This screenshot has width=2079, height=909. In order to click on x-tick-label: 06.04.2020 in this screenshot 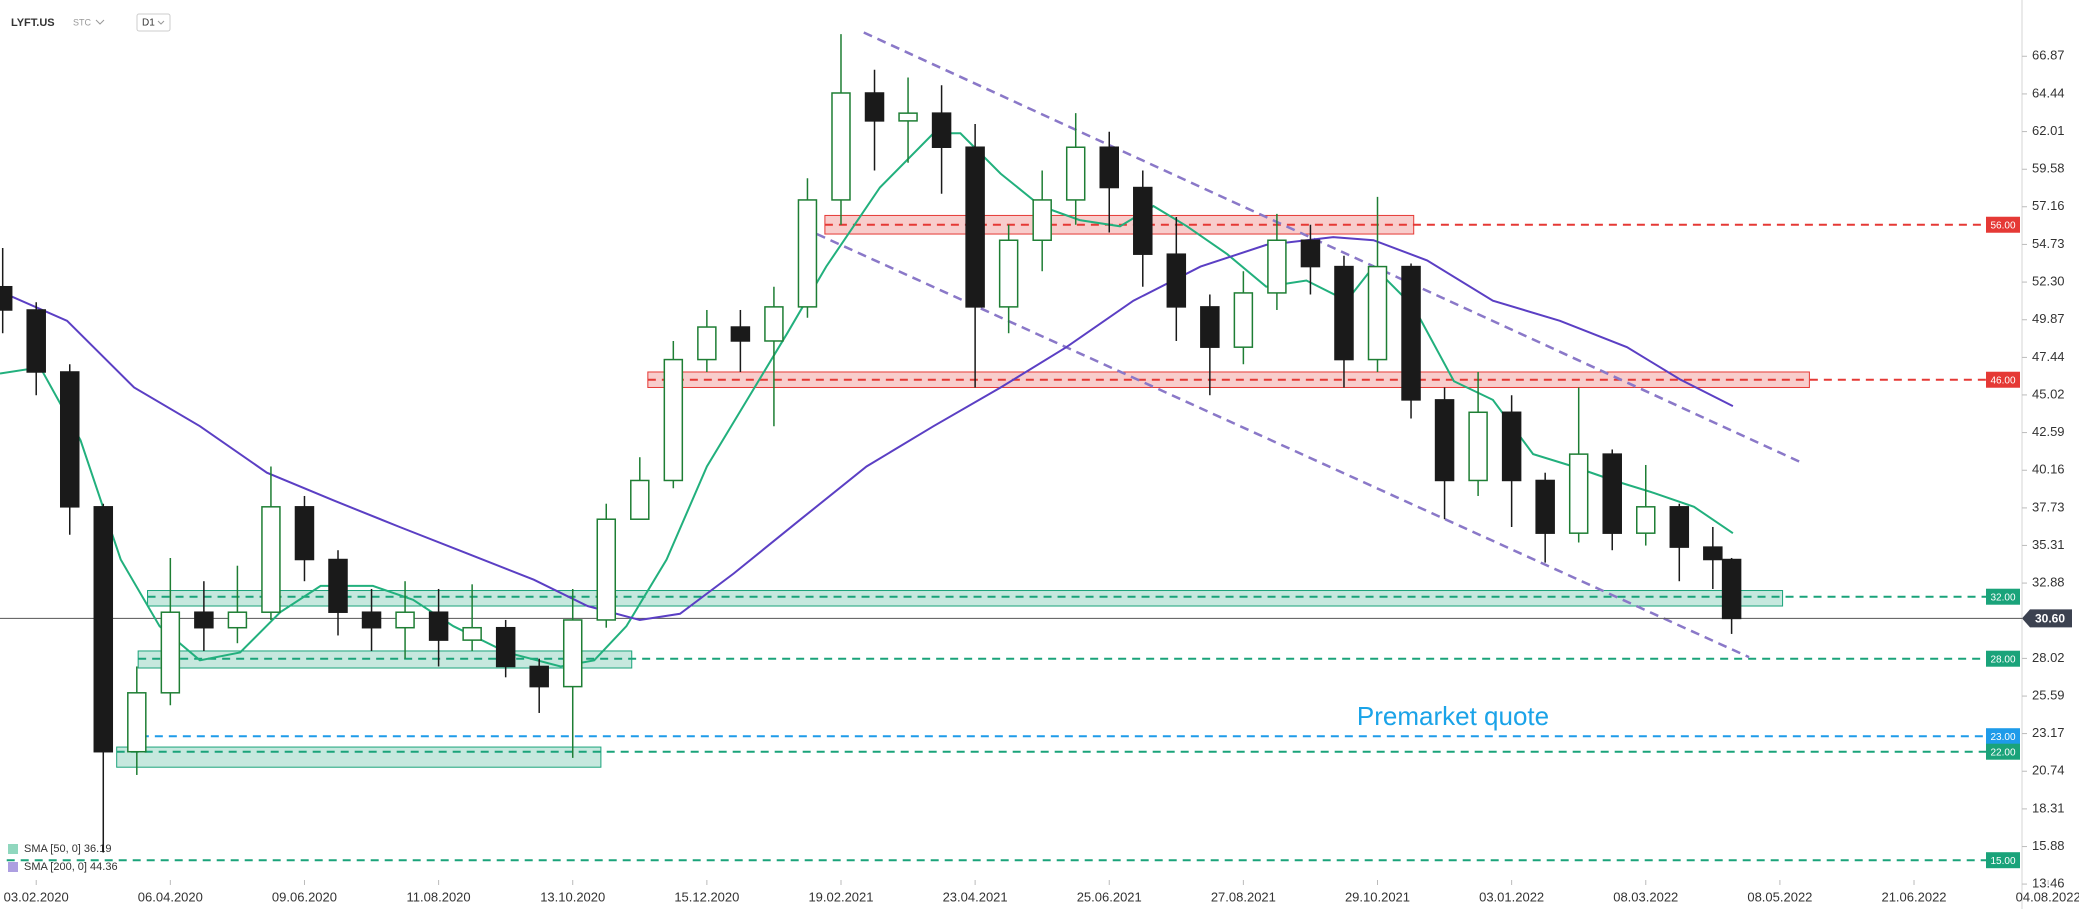, I will do `click(170, 896)`.